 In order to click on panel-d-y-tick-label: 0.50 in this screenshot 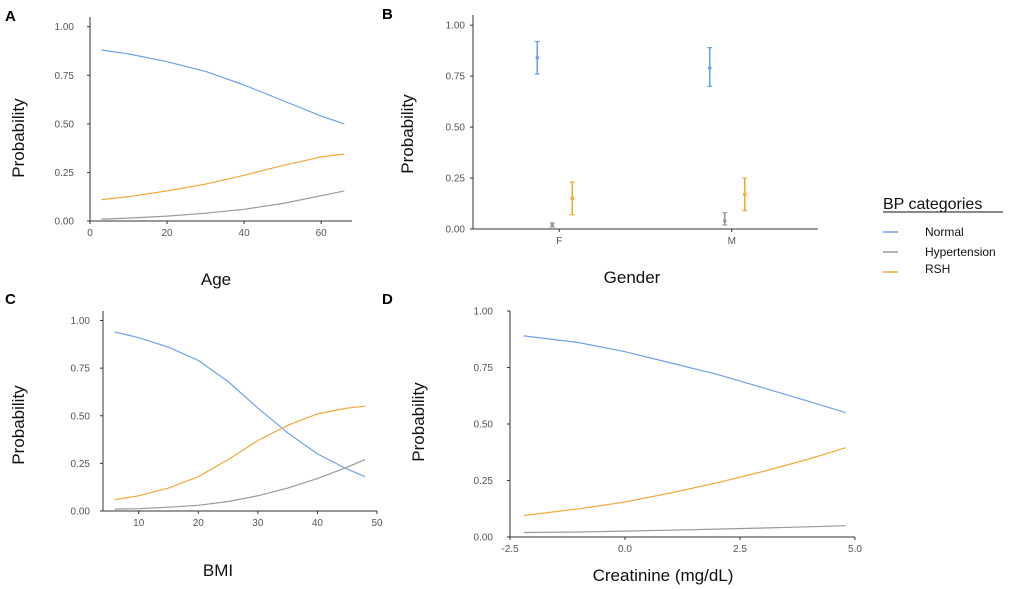, I will do `click(484, 425)`.